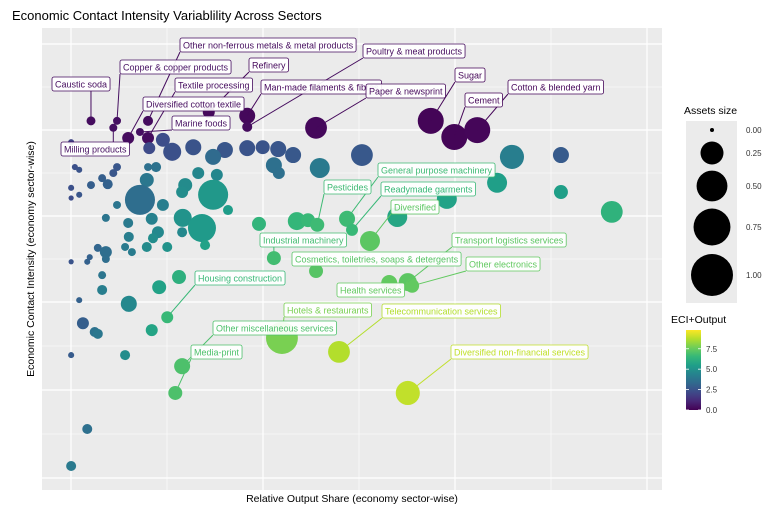 The height and width of the screenshot is (513, 765). I want to click on point-label: Diversified cotton textile, so click(193, 104).